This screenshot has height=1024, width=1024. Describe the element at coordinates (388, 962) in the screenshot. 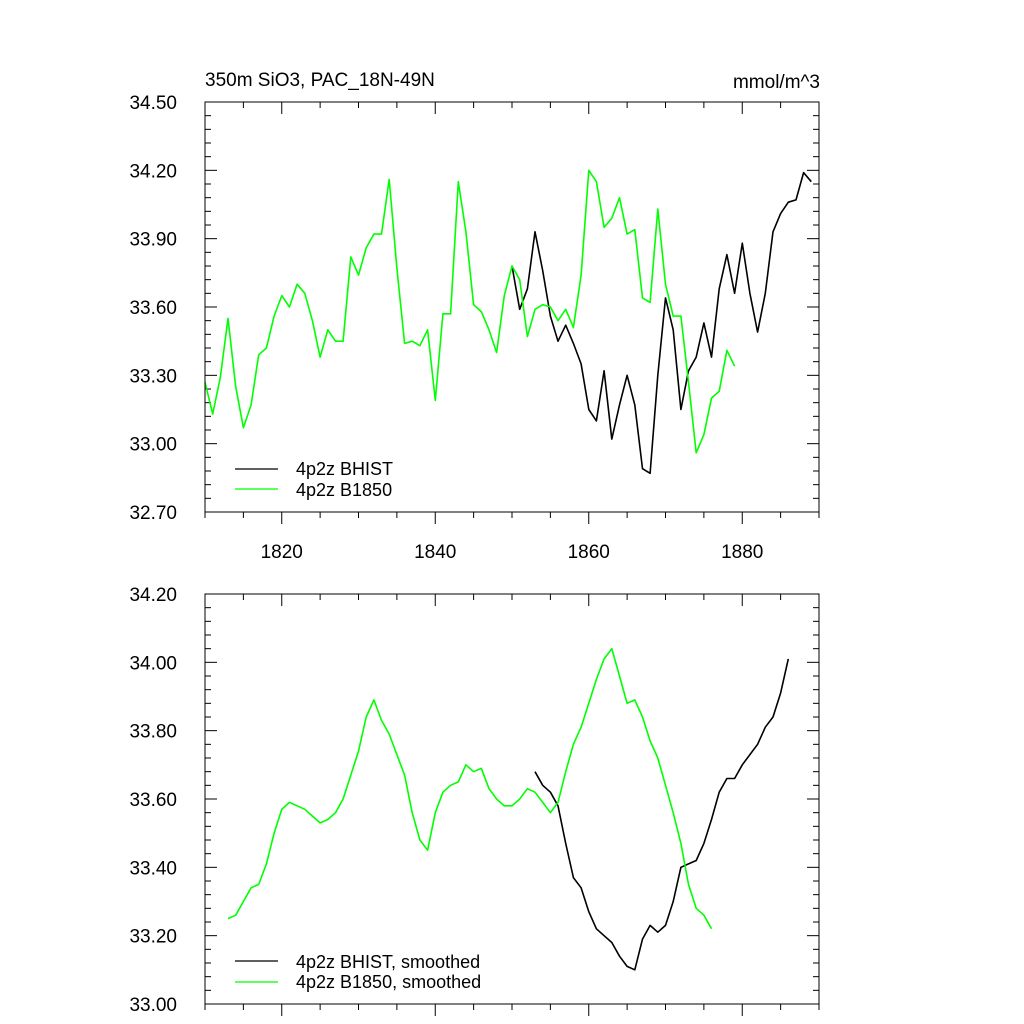

I see `bottom-legend-label-bhist: 4p2z BHIST, smoothed` at that location.